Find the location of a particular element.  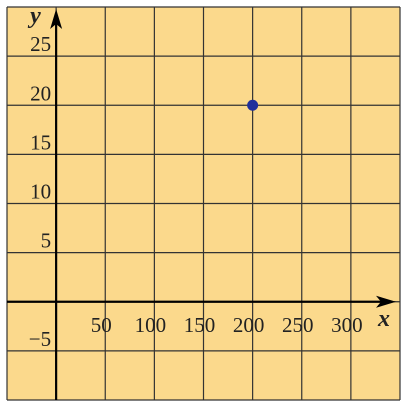

y-tick-label: 5 is located at coordinates (46, 241).